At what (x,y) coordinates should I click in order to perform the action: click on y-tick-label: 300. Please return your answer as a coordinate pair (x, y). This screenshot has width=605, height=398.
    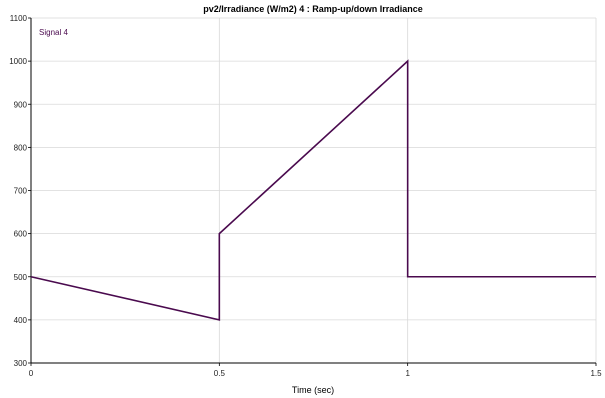
    Looking at the image, I should click on (21, 363).